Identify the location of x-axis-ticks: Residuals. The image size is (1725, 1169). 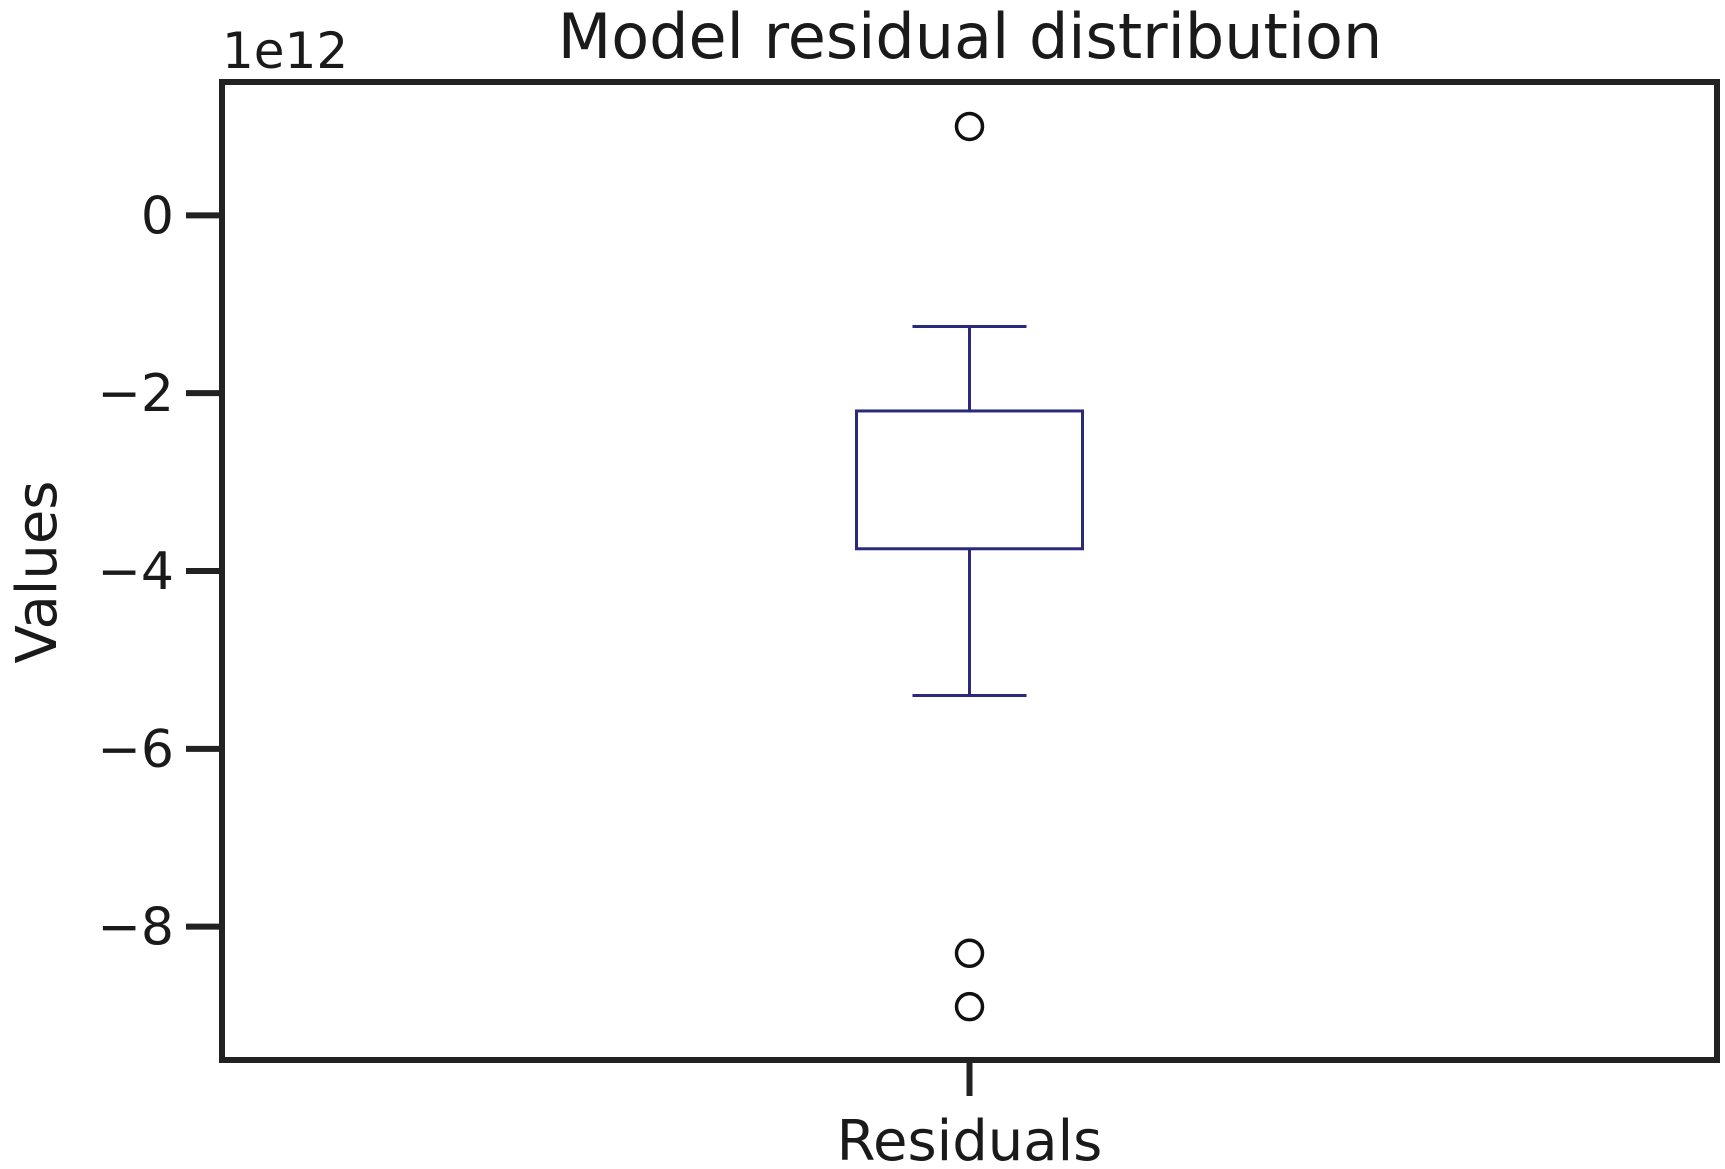
(970, 1114).